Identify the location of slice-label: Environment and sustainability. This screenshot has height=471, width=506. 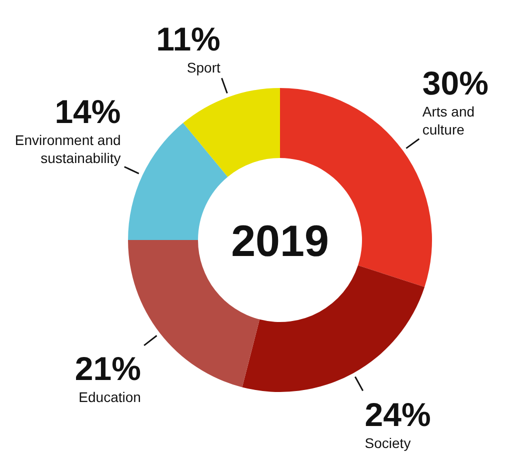
(67, 149).